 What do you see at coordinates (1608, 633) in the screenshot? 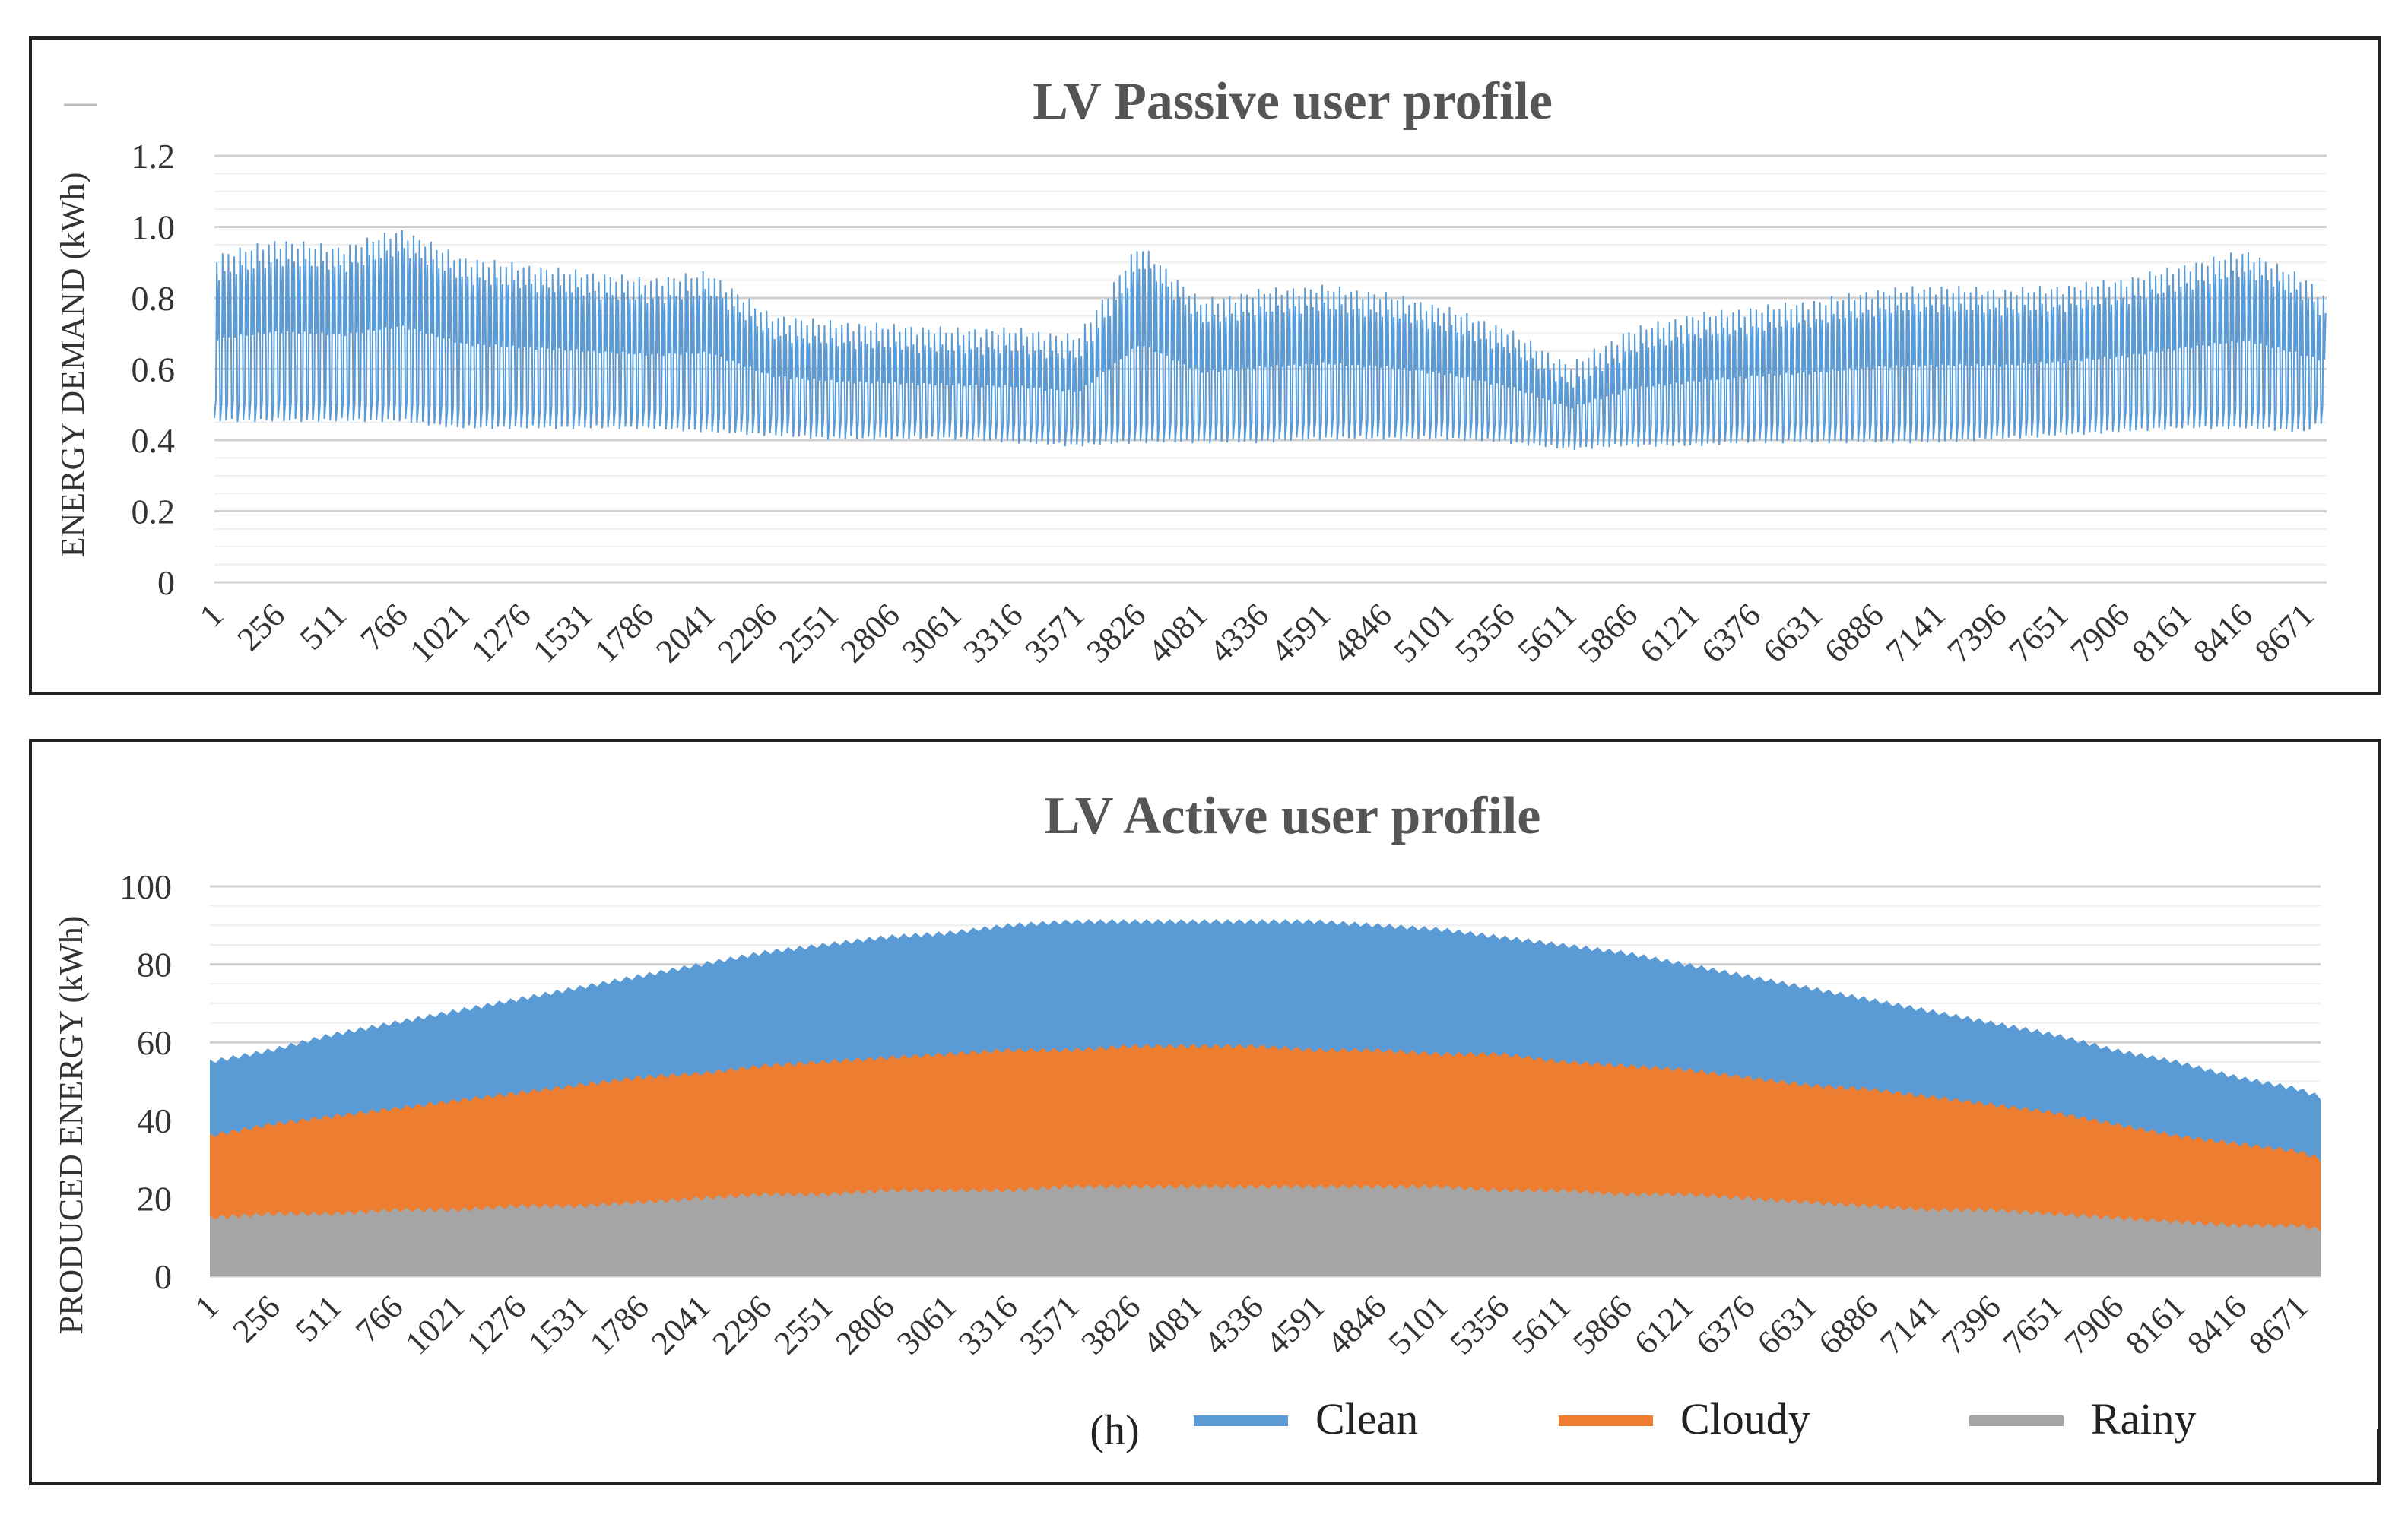
I see `passive-x-tick-label: 5866` at bounding box center [1608, 633].